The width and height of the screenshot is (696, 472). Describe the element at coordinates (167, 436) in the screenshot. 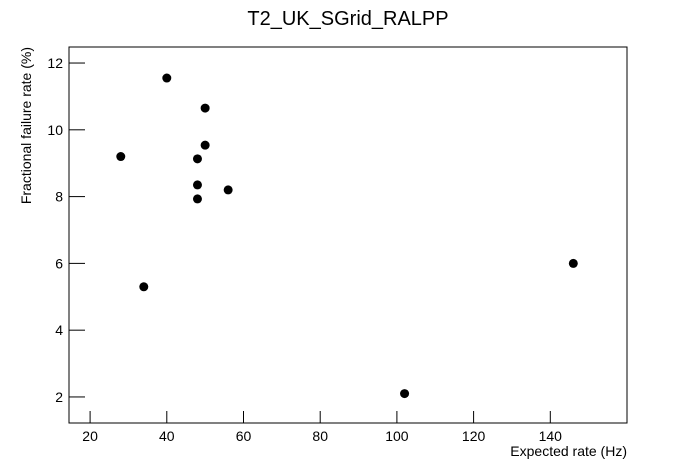

I see `x-tick-label: 40` at that location.